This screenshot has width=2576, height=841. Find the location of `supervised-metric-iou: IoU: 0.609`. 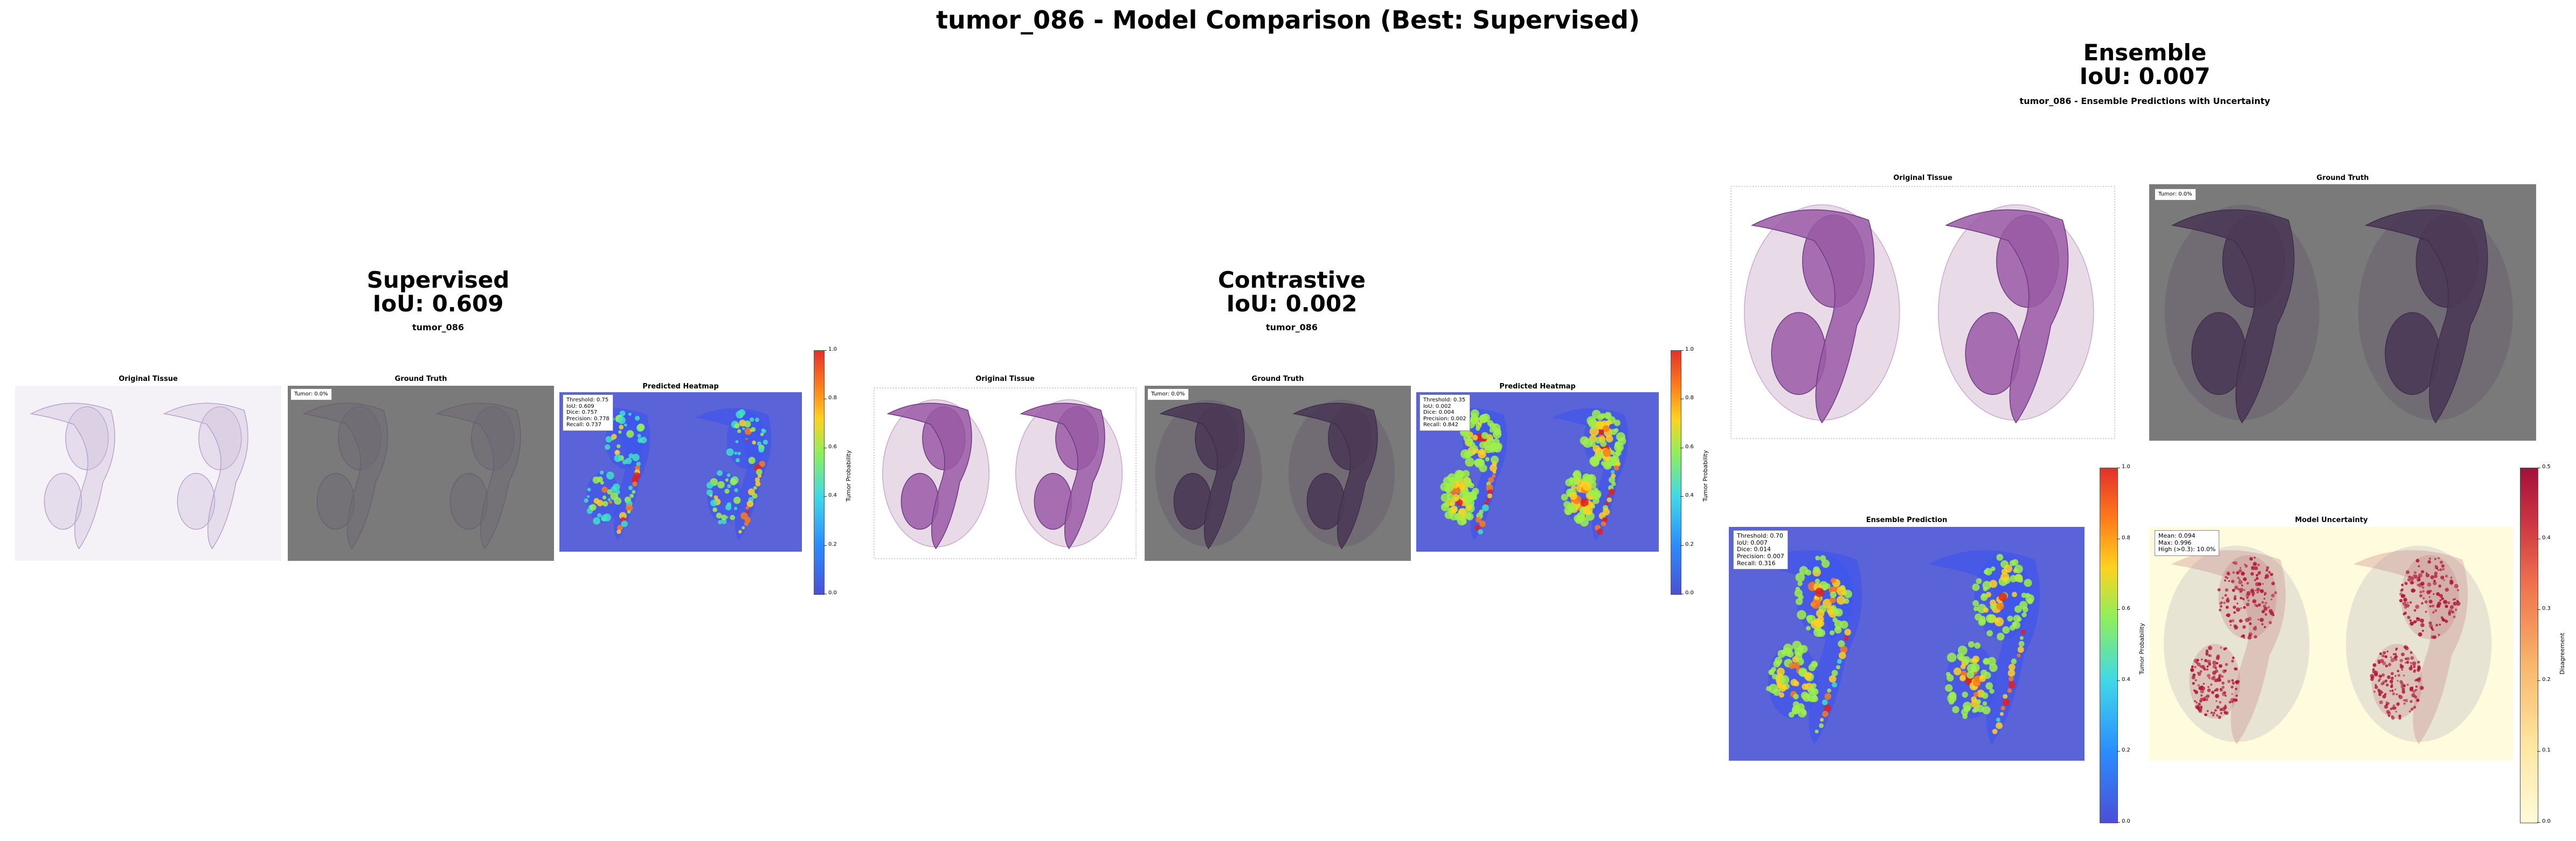

supervised-metric-iou: IoU: 0.609 is located at coordinates (580, 406).